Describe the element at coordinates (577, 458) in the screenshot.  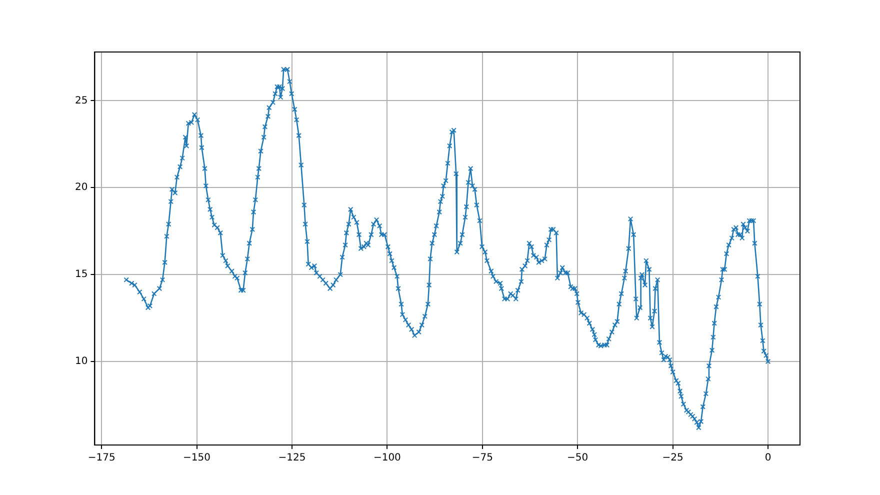
I see `x-tick-label: −50` at that location.